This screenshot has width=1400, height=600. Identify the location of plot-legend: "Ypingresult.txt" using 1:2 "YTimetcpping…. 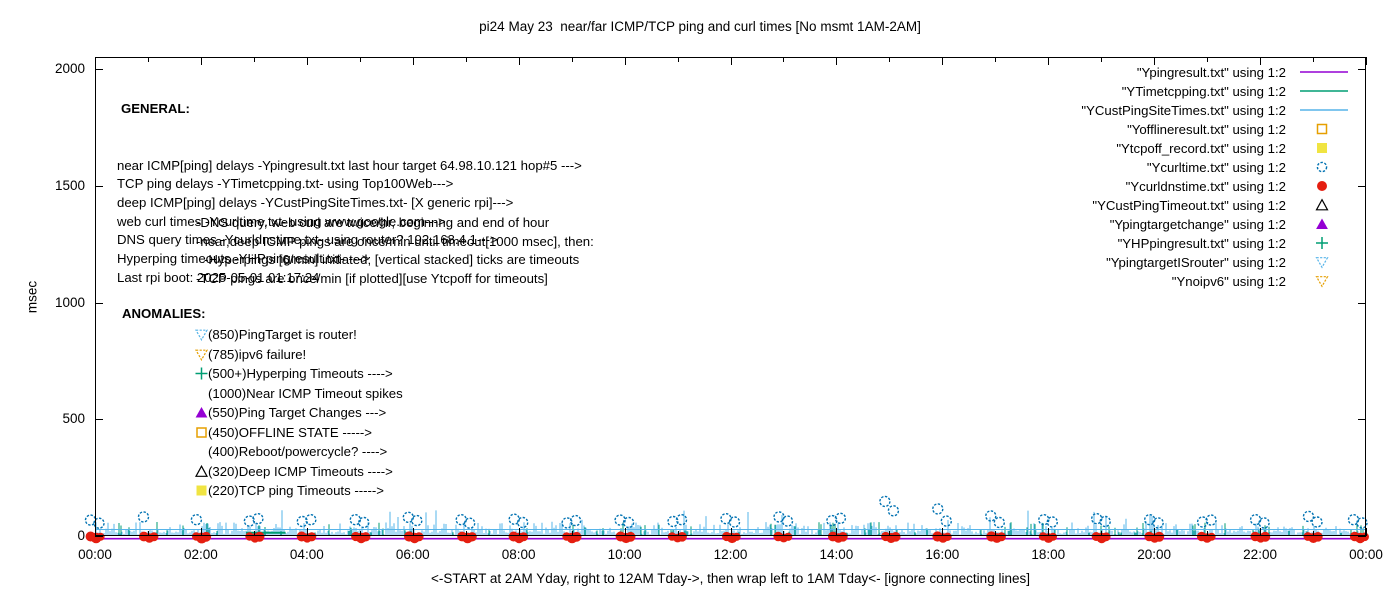
(1216, 177).